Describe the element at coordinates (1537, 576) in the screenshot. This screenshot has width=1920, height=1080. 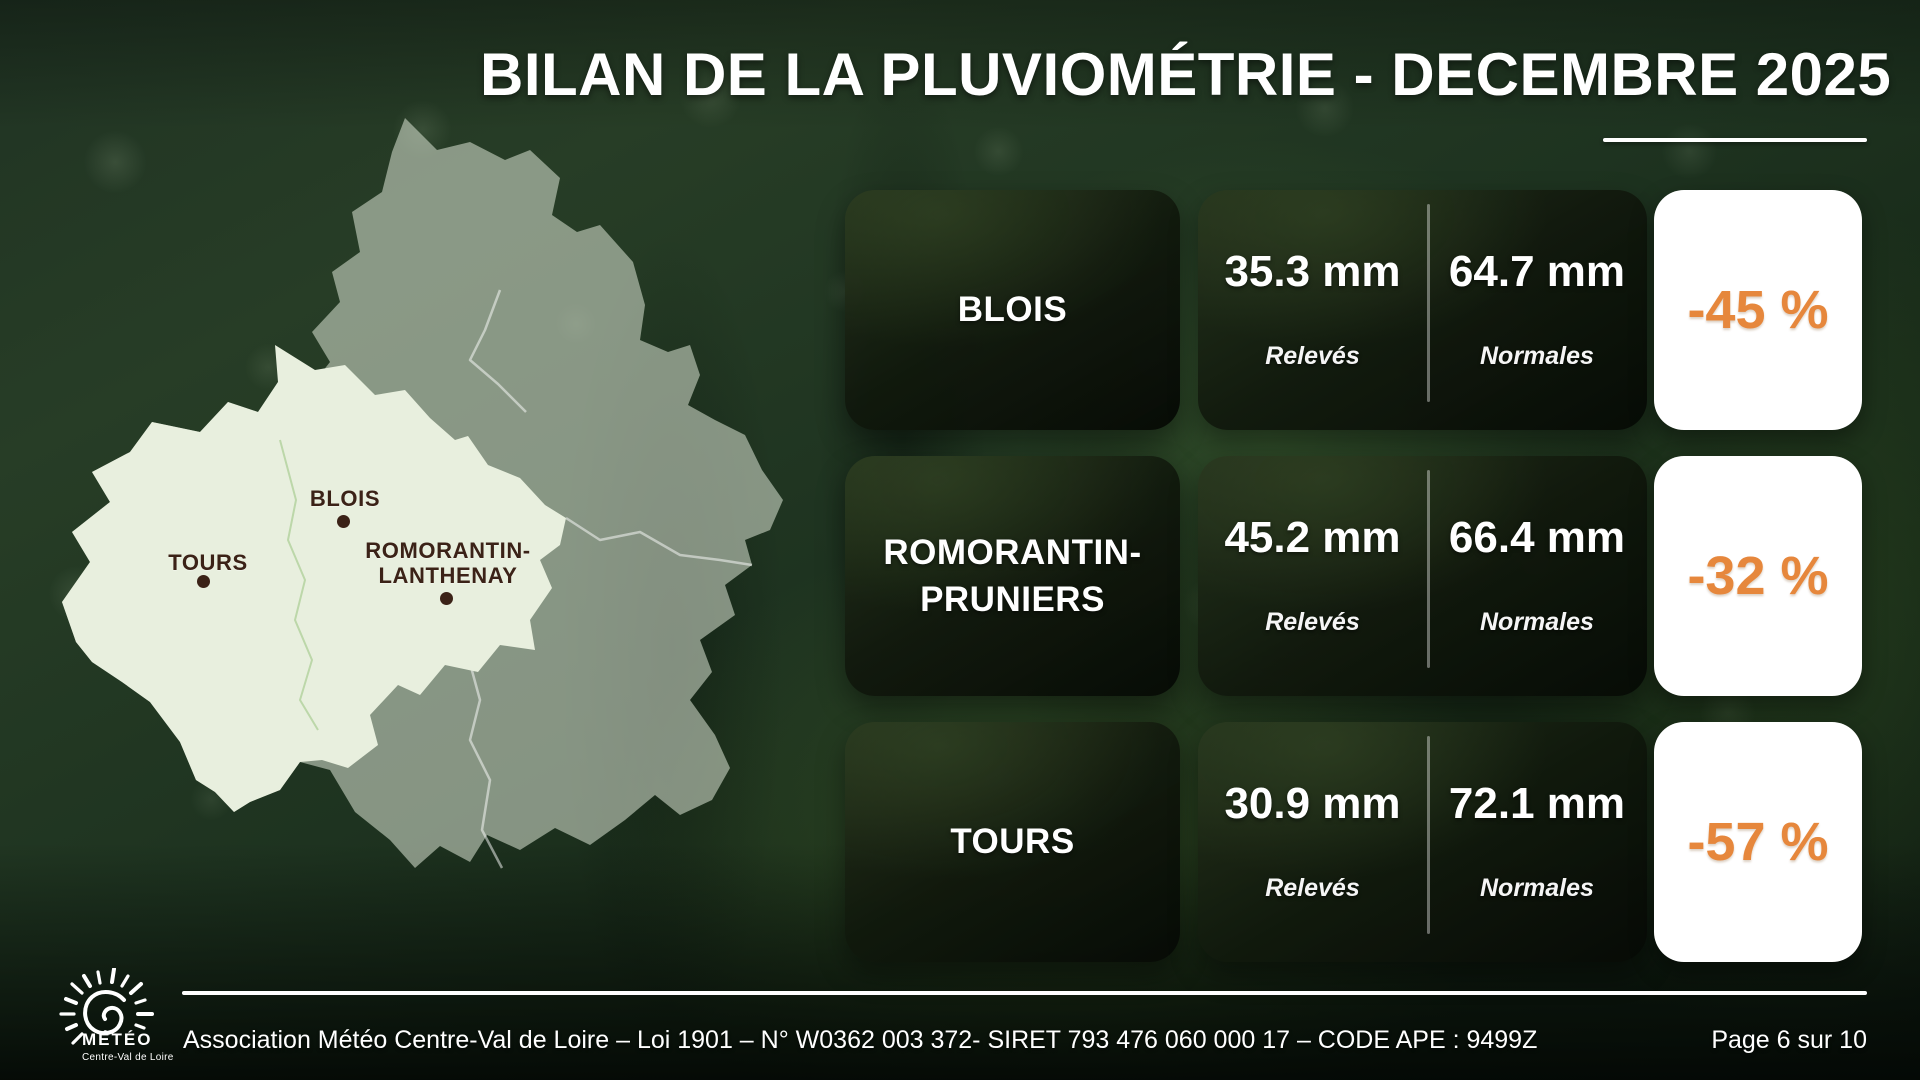
I see `normales-cell: 66.4 mm Normales` at that location.